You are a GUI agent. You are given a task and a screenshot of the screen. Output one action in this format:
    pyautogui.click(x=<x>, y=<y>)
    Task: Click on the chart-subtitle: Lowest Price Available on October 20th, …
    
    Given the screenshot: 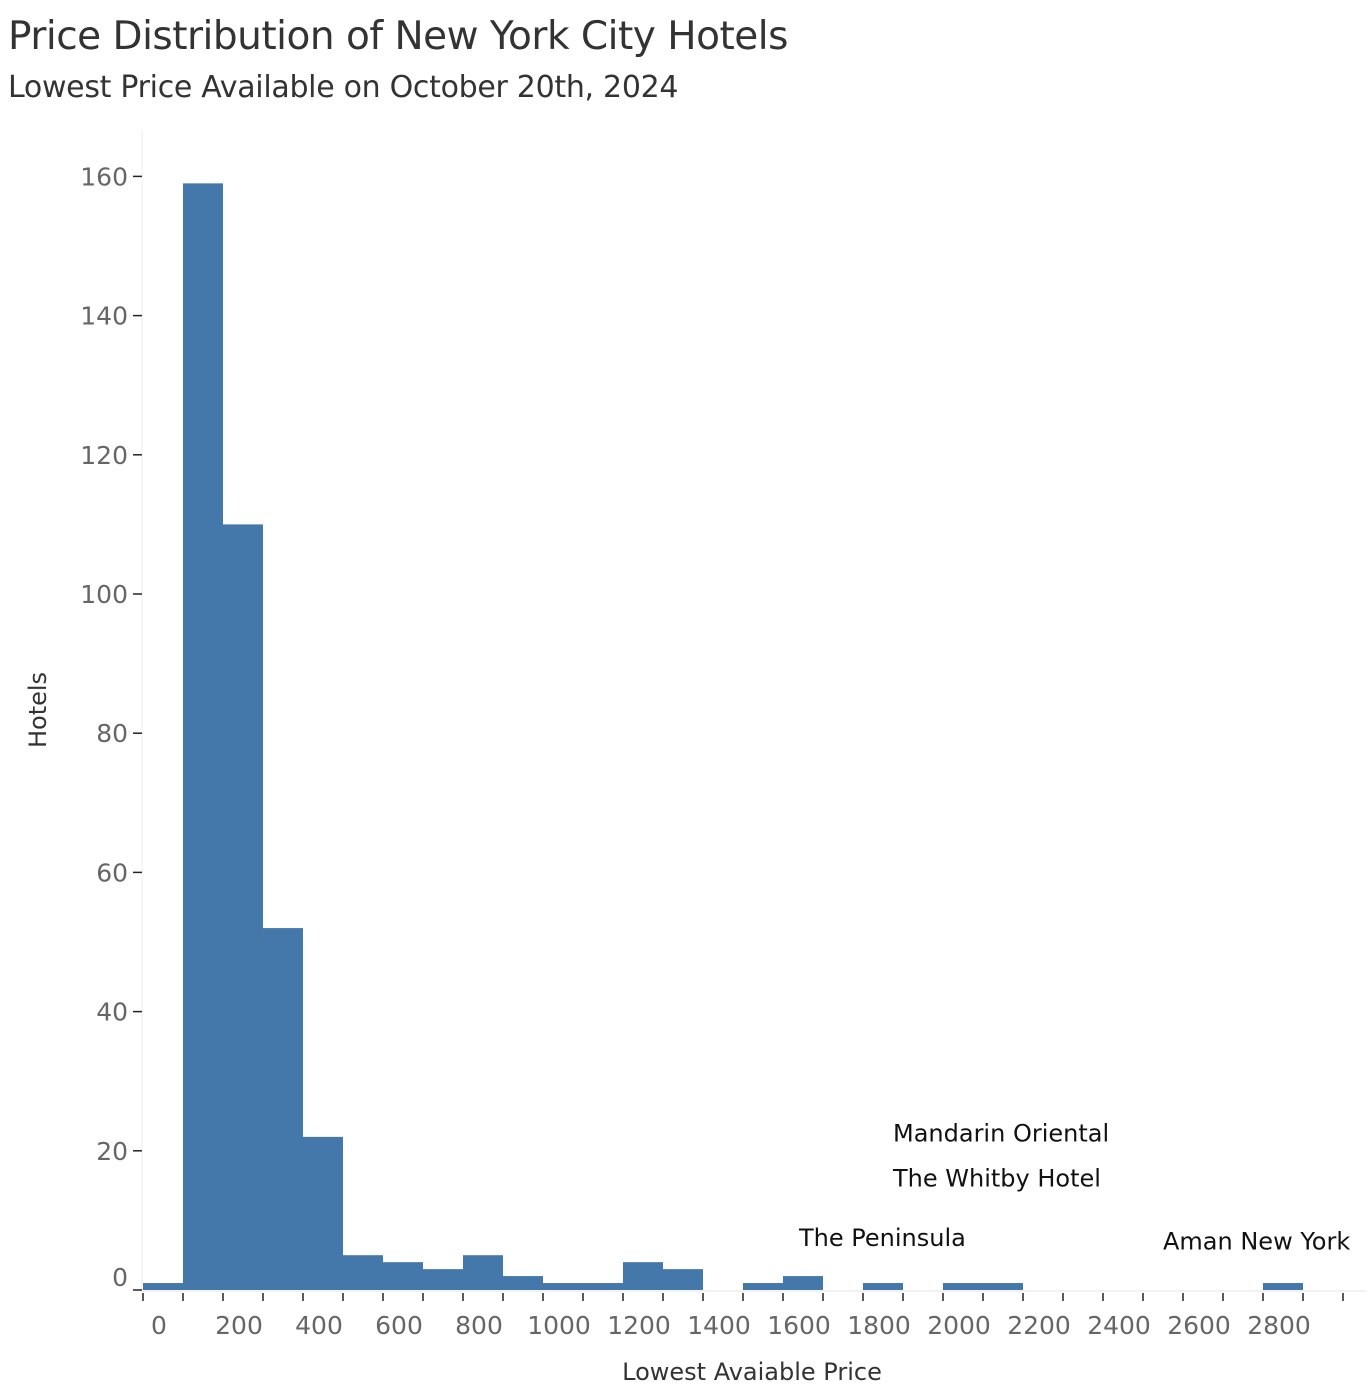 What is the action you would take?
    pyautogui.click(x=343, y=87)
    